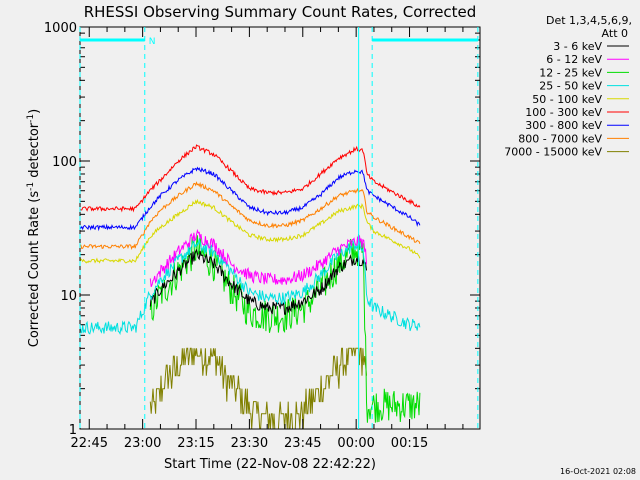 This screenshot has height=480, width=640. What do you see at coordinates (560, 138) in the screenshot?
I see `legend-label: 800 - 7000 keV` at bounding box center [560, 138].